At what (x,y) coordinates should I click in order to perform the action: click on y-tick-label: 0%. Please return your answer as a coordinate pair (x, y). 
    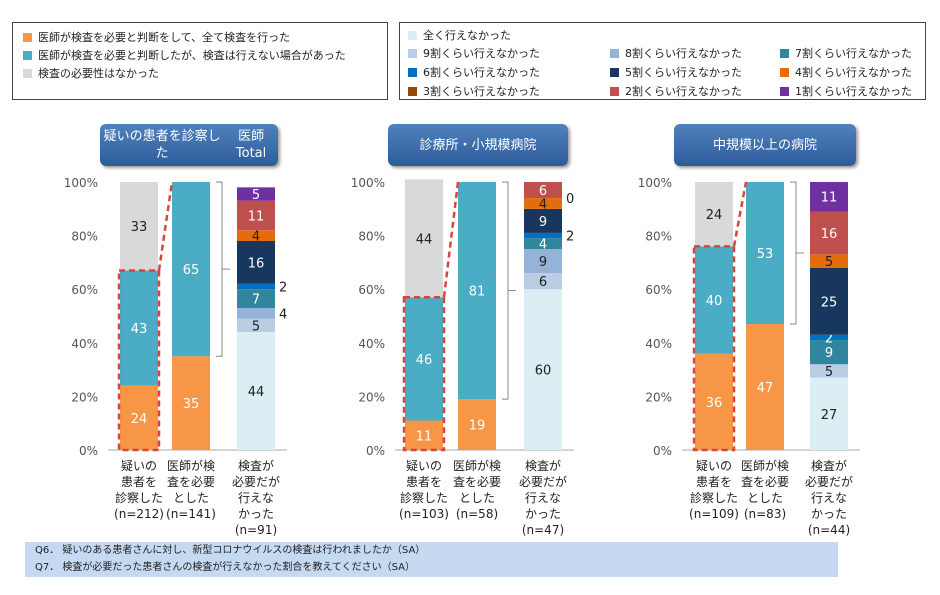
    Looking at the image, I should click on (662, 451).